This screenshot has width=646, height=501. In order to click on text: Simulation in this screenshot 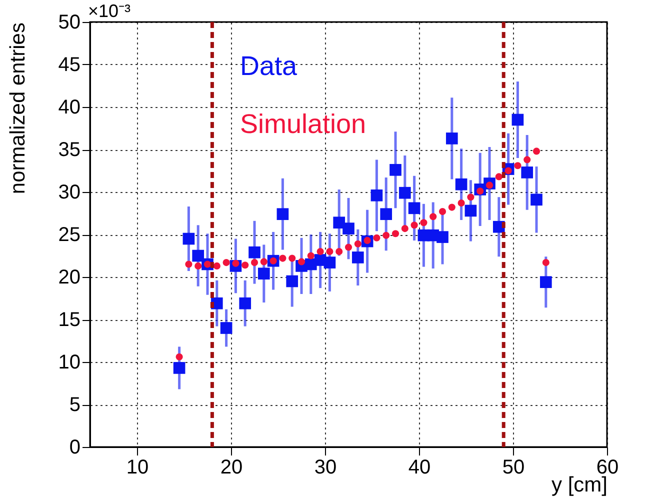, I will do `click(303, 124)`.